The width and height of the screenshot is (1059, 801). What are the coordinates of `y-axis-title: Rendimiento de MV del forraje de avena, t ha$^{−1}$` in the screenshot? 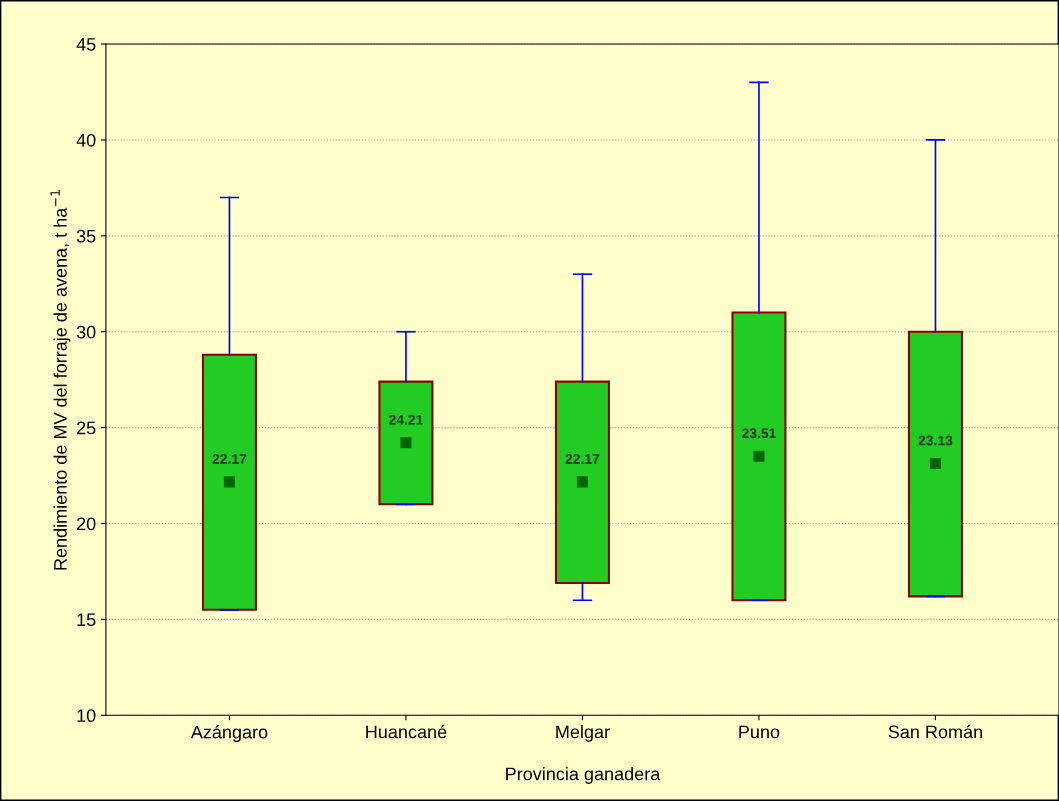 It's located at (60, 380).